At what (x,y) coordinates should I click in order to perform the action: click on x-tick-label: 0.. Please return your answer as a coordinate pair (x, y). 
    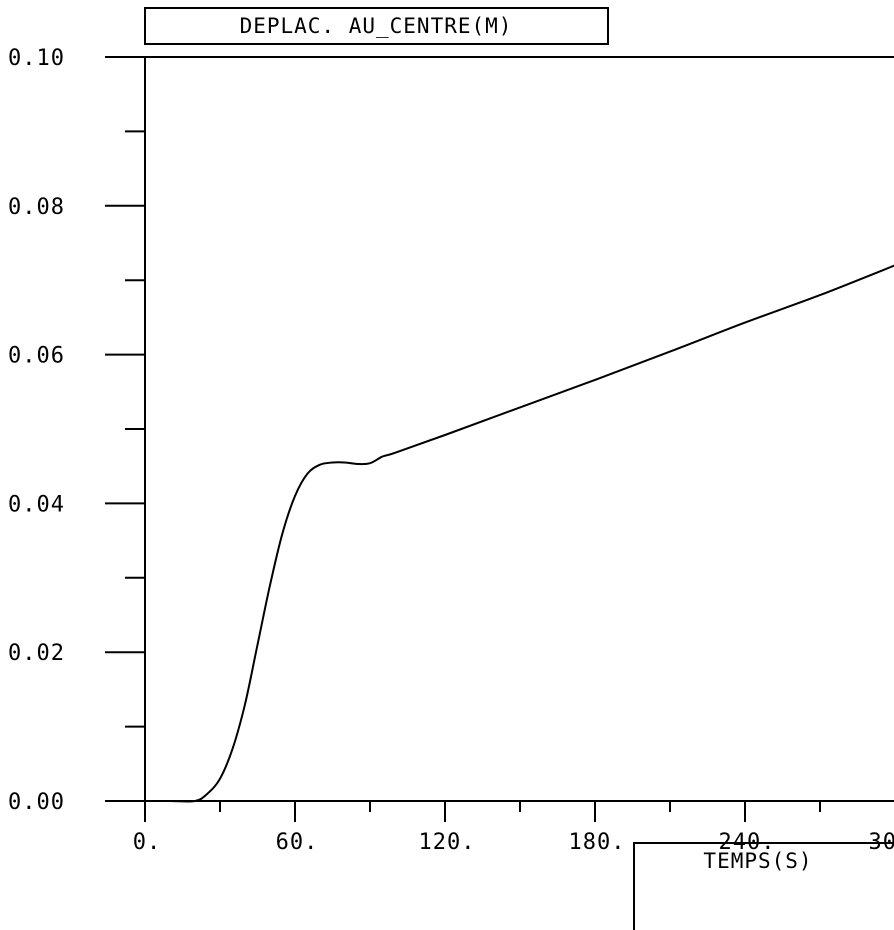
    Looking at the image, I should click on (147, 842).